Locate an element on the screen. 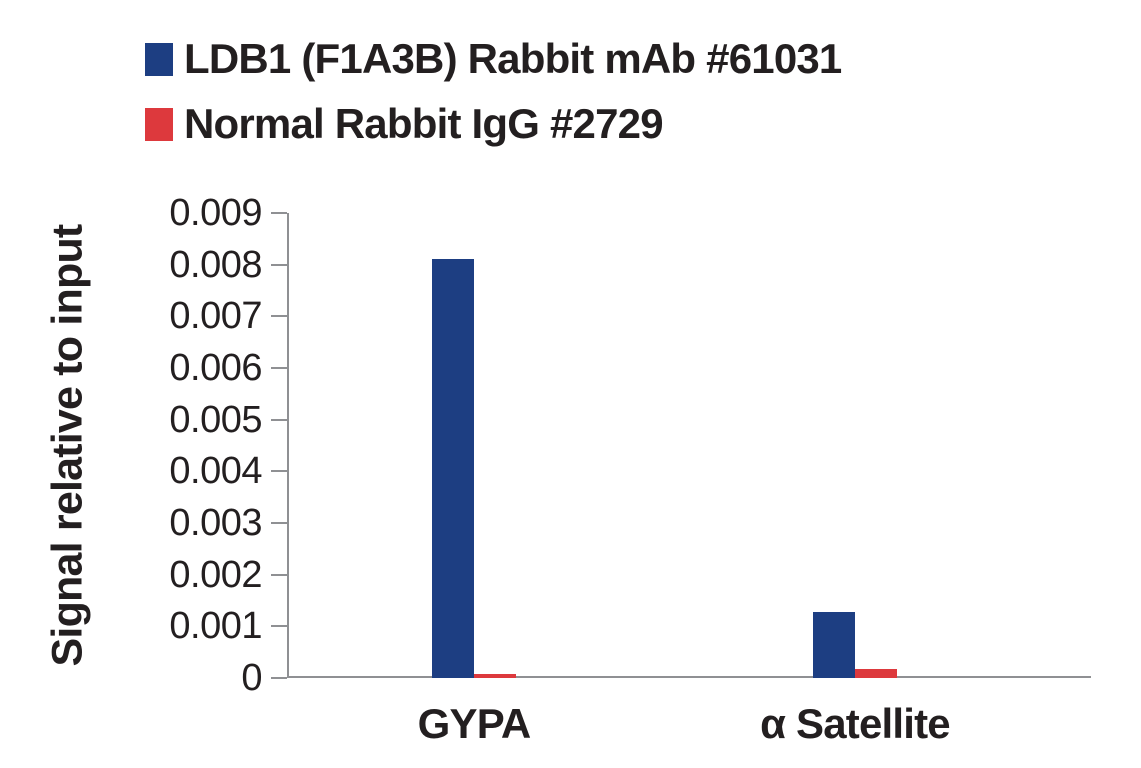  y-tick-label: 0.003 is located at coordinates (215, 523).